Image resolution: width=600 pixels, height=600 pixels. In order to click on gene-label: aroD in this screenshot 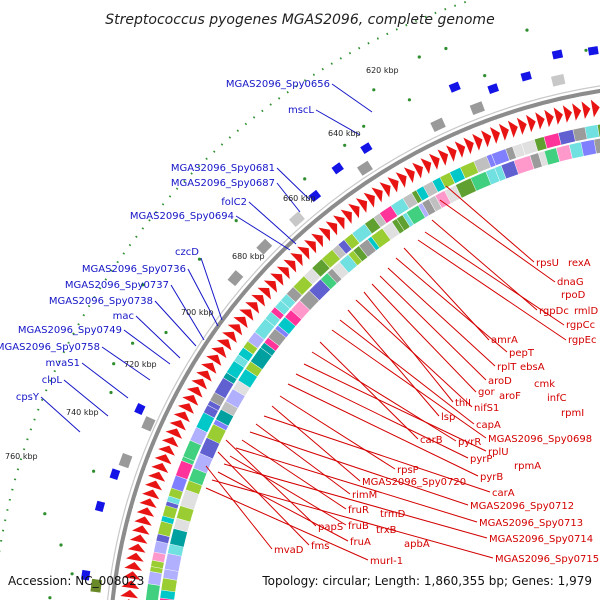, I will do `click(500, 381)`.